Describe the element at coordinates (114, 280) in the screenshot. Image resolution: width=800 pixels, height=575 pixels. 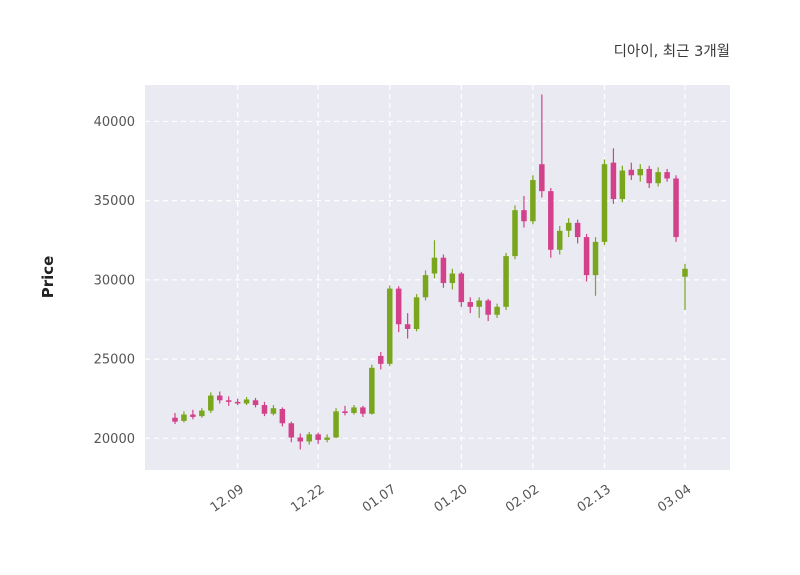
I see `y-tick-label: 30000` at that location.